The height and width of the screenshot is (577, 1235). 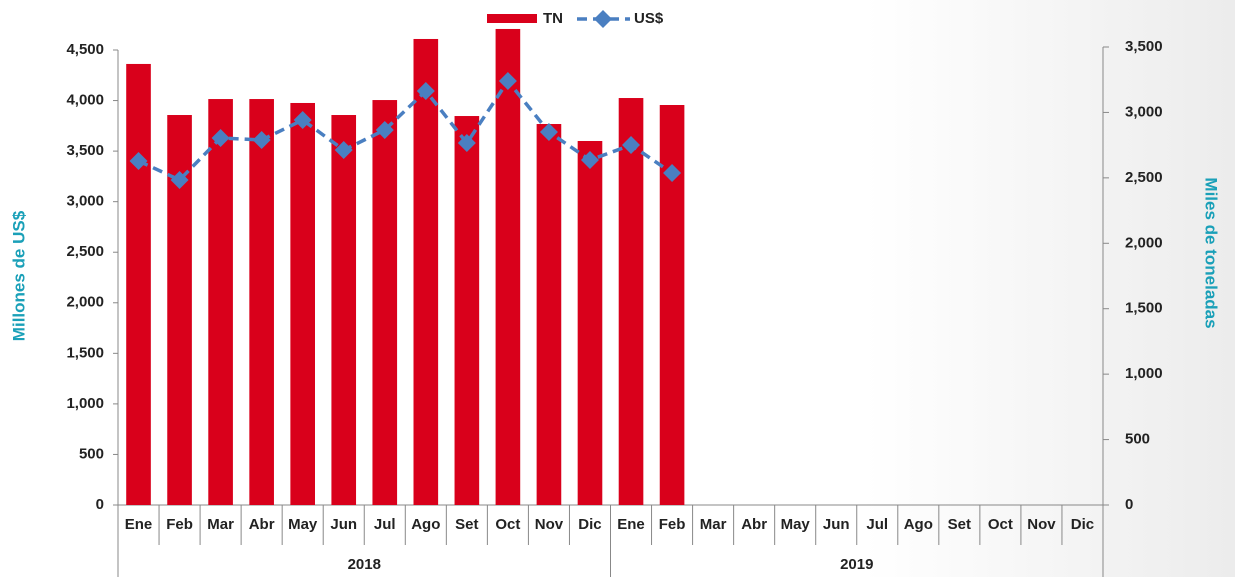 What do you see at coordinates (91, 453) in the screenshot?
I see `y-tick-label: 500` at bounding box center [91, 453].